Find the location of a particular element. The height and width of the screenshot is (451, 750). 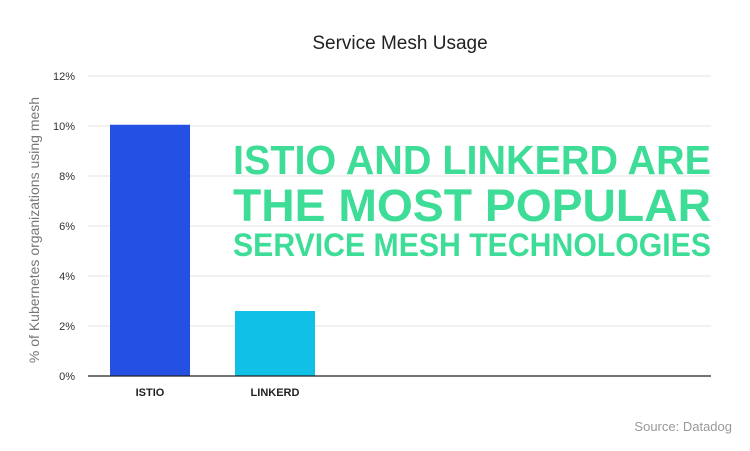

y-axis-label: % of Kubernetes organizations using mesh is located at coordinates (34, 230).